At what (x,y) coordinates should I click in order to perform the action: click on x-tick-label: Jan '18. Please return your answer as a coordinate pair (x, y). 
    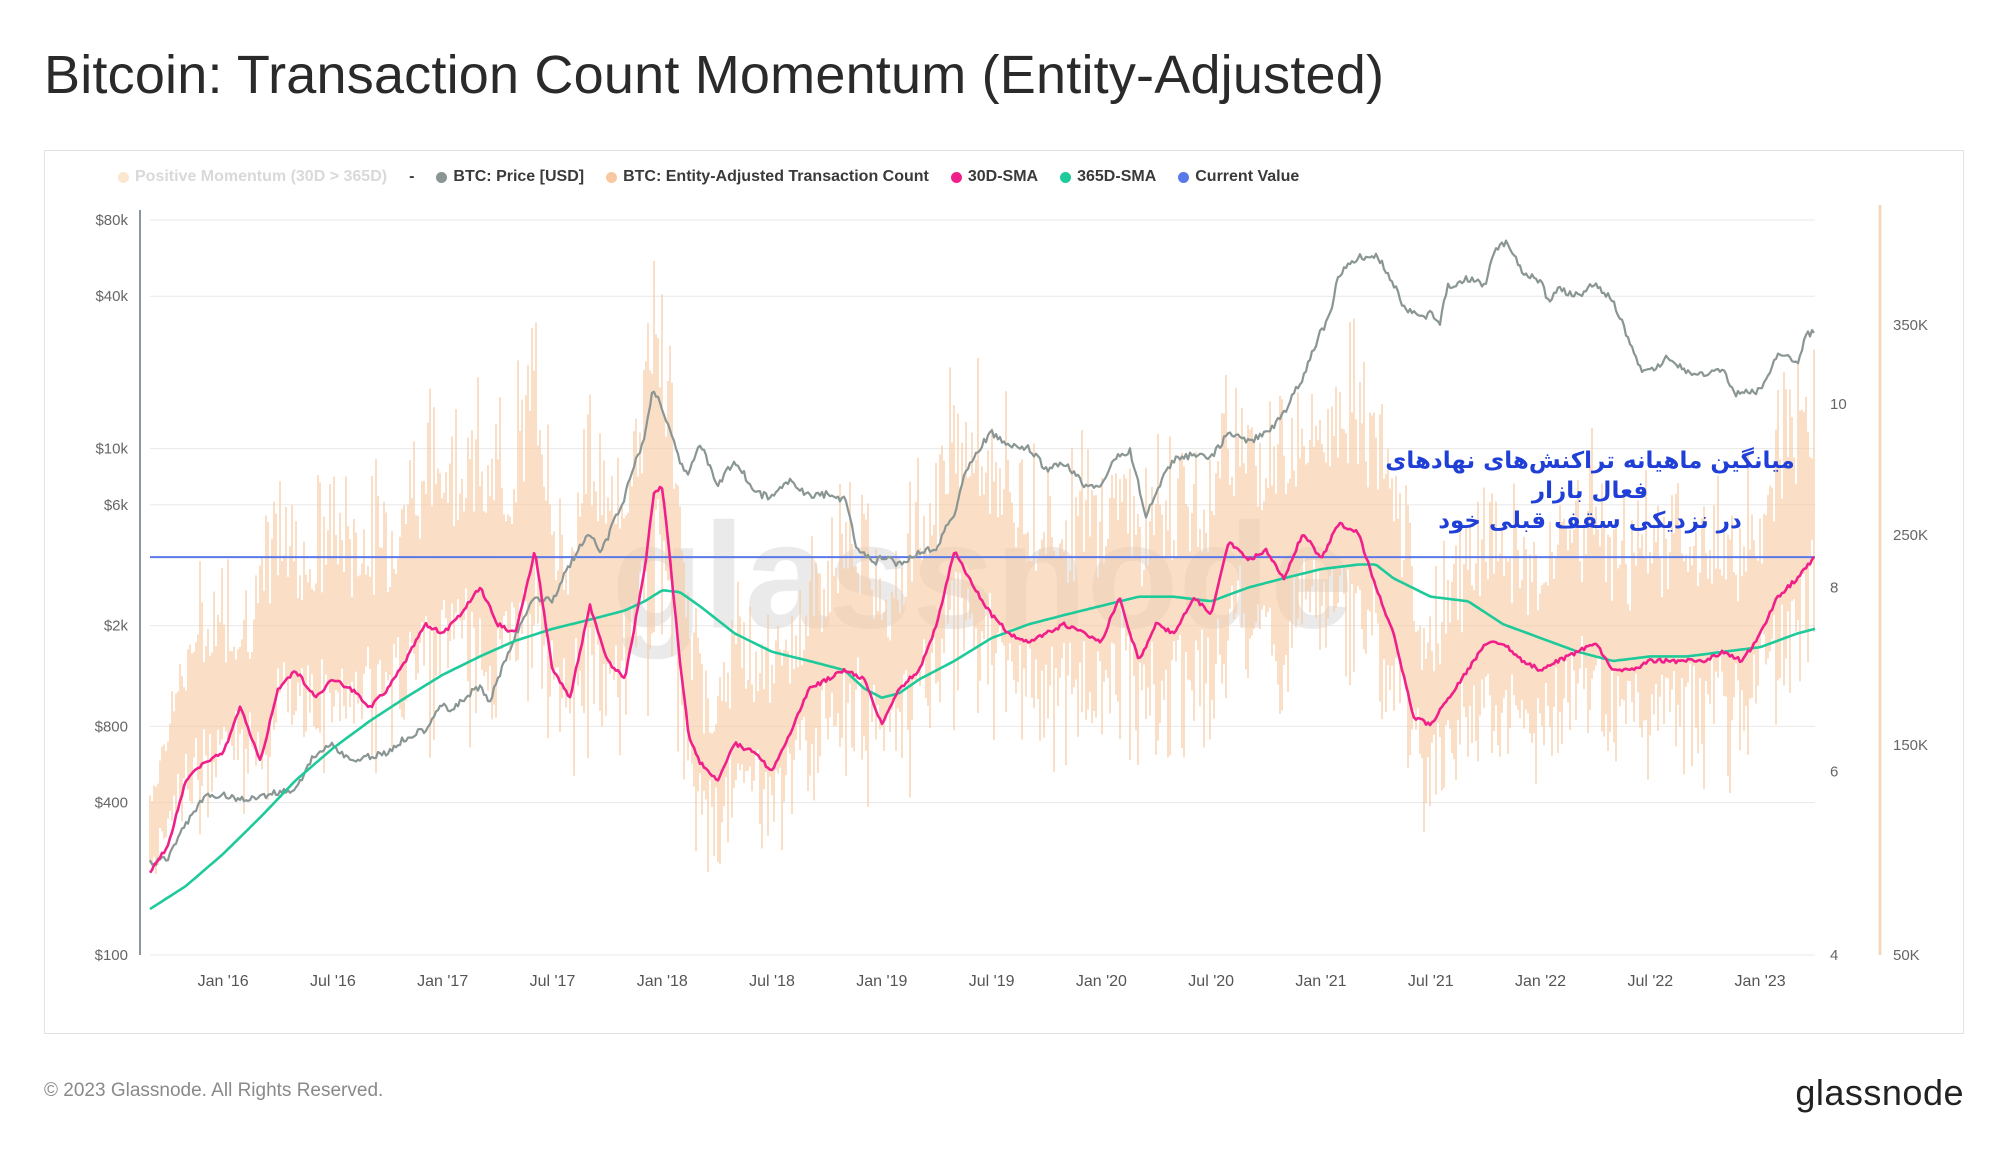
    Looking at the image, I should click on (662, 981).